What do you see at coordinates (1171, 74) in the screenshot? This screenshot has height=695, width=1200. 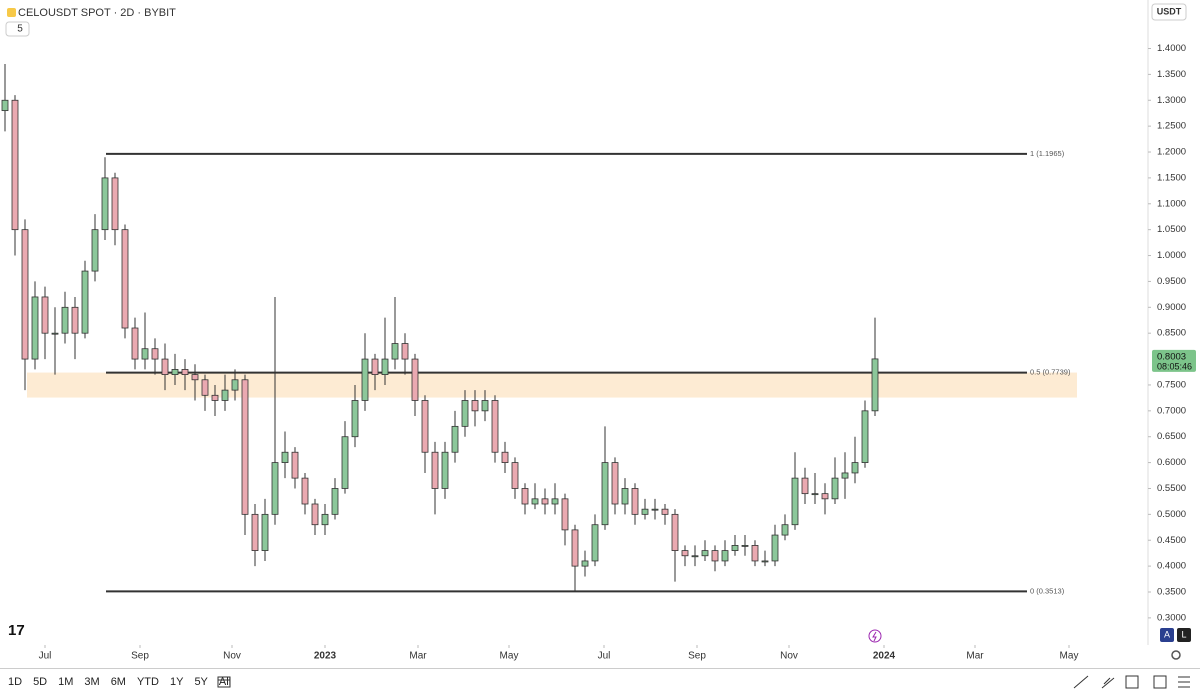 I see `y-tick-label: 1.3500` at bounding box center [1171, 74].